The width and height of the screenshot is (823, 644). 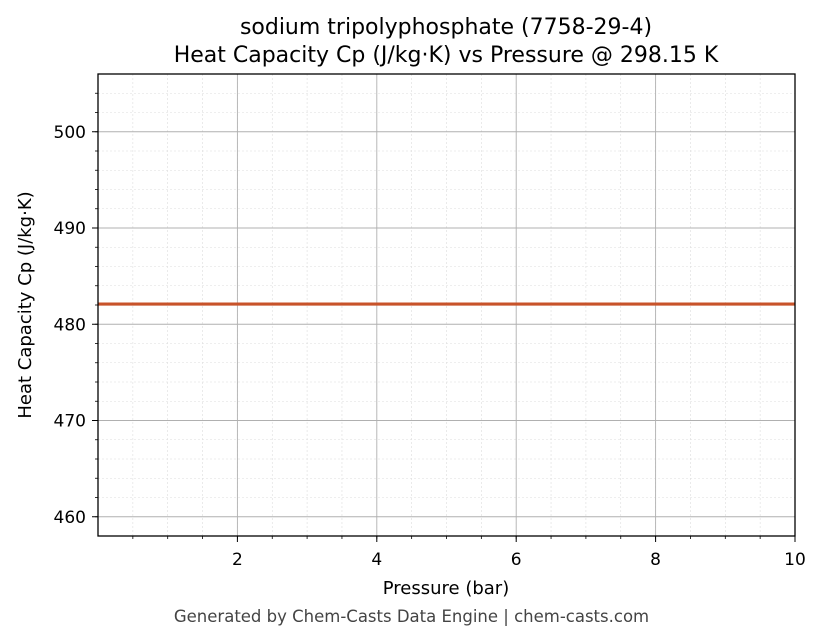 What do you see at coordinates (70, 422) in the screenshot?
I see `y-tick-label: 470` at bounding box center [70, 422].